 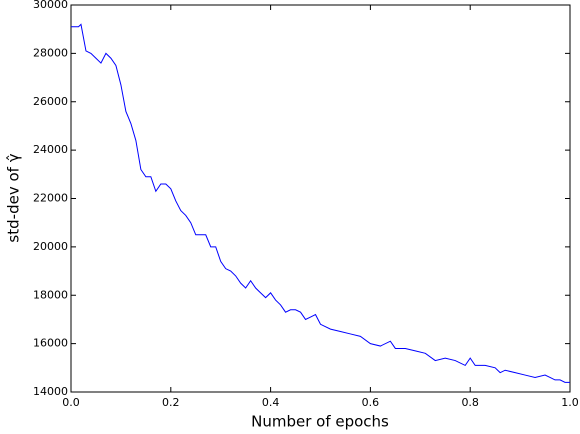 I want to click on y-tick-label: 18000, so click(x=50, y=294).